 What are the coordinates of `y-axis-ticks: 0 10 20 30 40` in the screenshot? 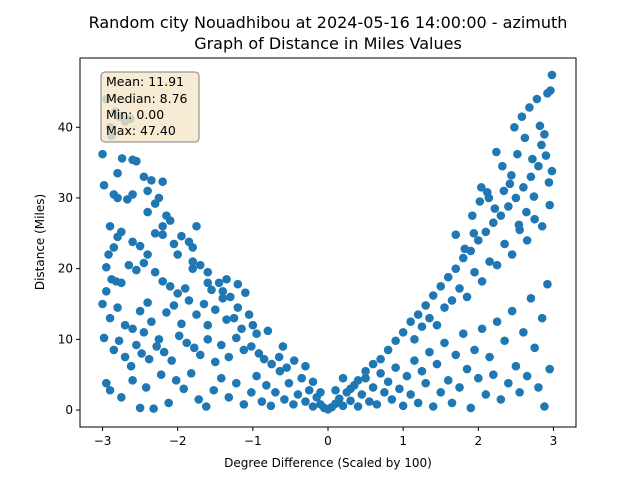 It's located at (69, 268).